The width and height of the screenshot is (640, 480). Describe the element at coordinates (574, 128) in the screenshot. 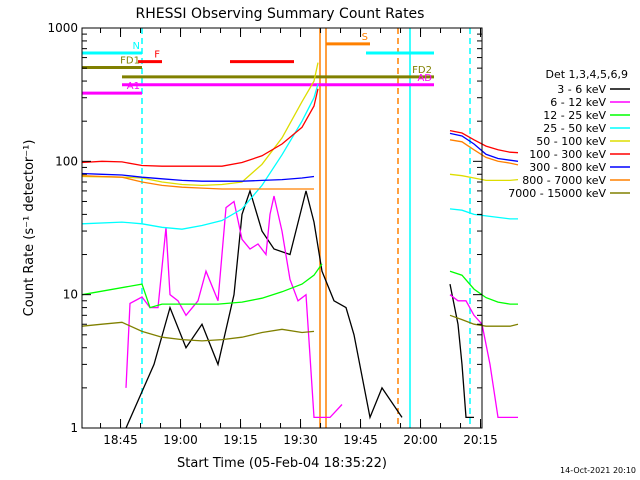

I see `legend-label: 25 - 50 keV` at that location.